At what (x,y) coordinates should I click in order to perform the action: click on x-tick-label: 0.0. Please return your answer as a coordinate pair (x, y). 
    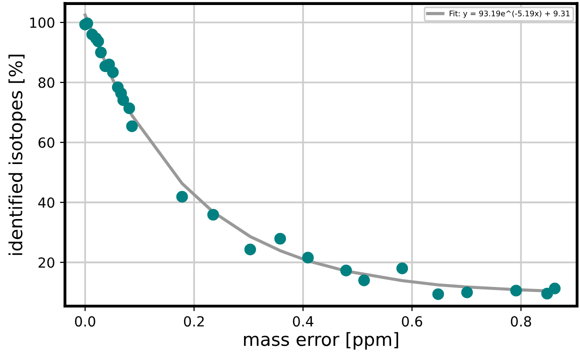
    Looking at the image, I should click on (85, 321).